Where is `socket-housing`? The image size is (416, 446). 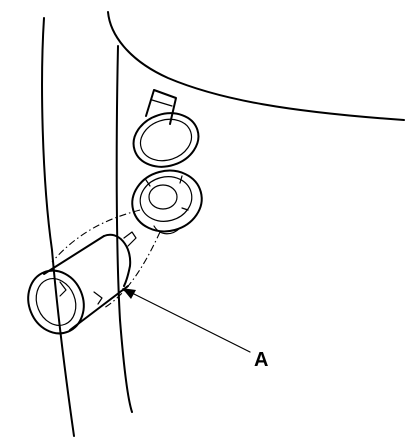 socket-housing is located at coordinates (167, 202).